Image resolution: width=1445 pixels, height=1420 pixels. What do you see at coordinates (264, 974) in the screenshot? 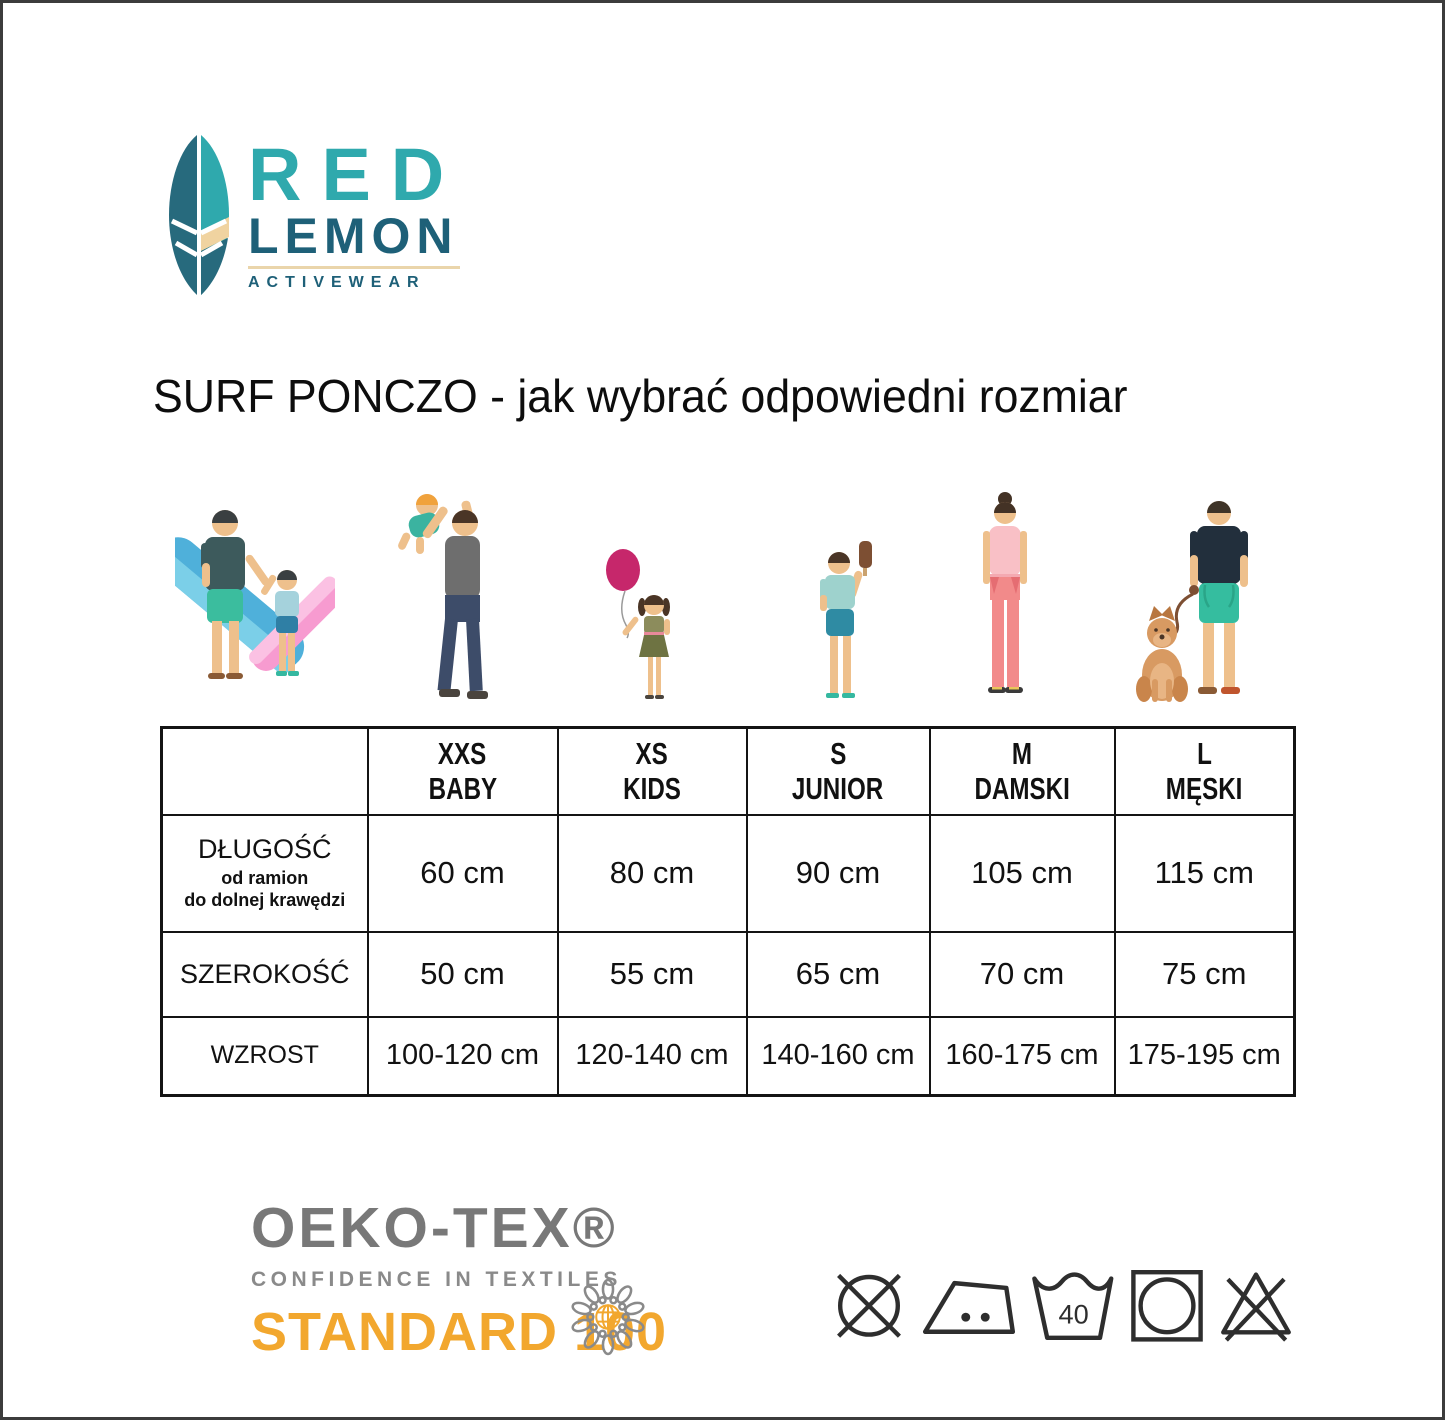
I see `row-label-width: SZEROKOŚĆ` at bounding box center [264, 974].